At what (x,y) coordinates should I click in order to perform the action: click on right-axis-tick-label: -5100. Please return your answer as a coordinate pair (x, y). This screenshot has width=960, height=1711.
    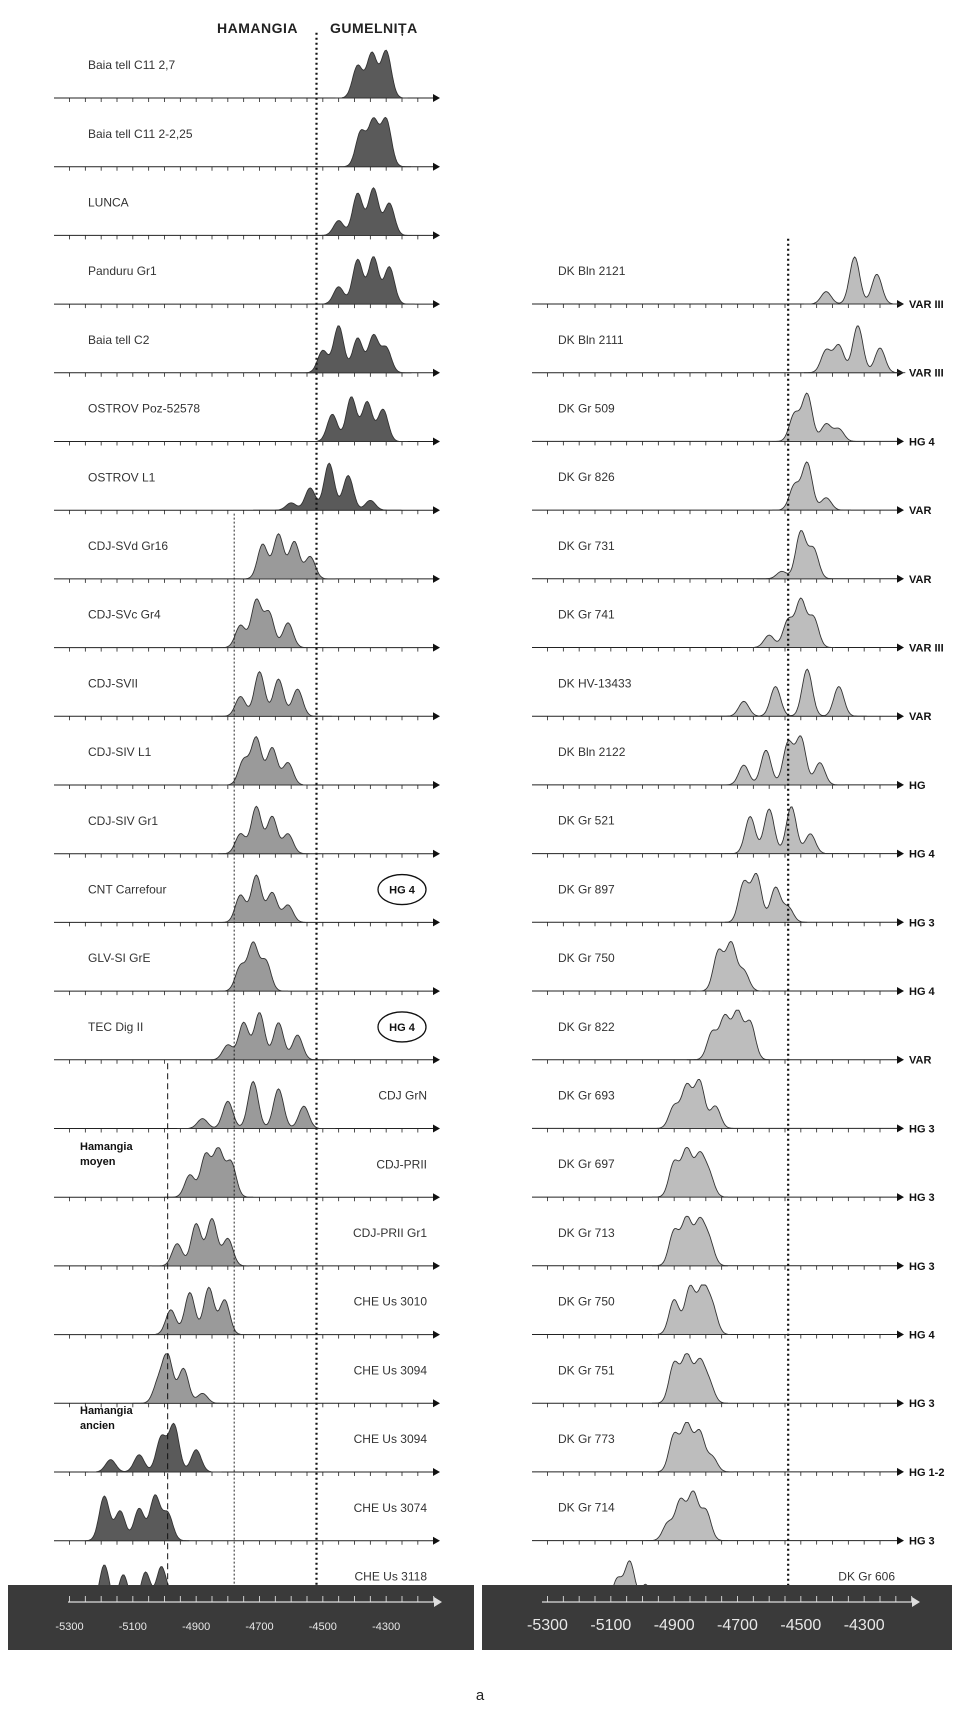
    Looking at the image, I should click on (610, 1625).